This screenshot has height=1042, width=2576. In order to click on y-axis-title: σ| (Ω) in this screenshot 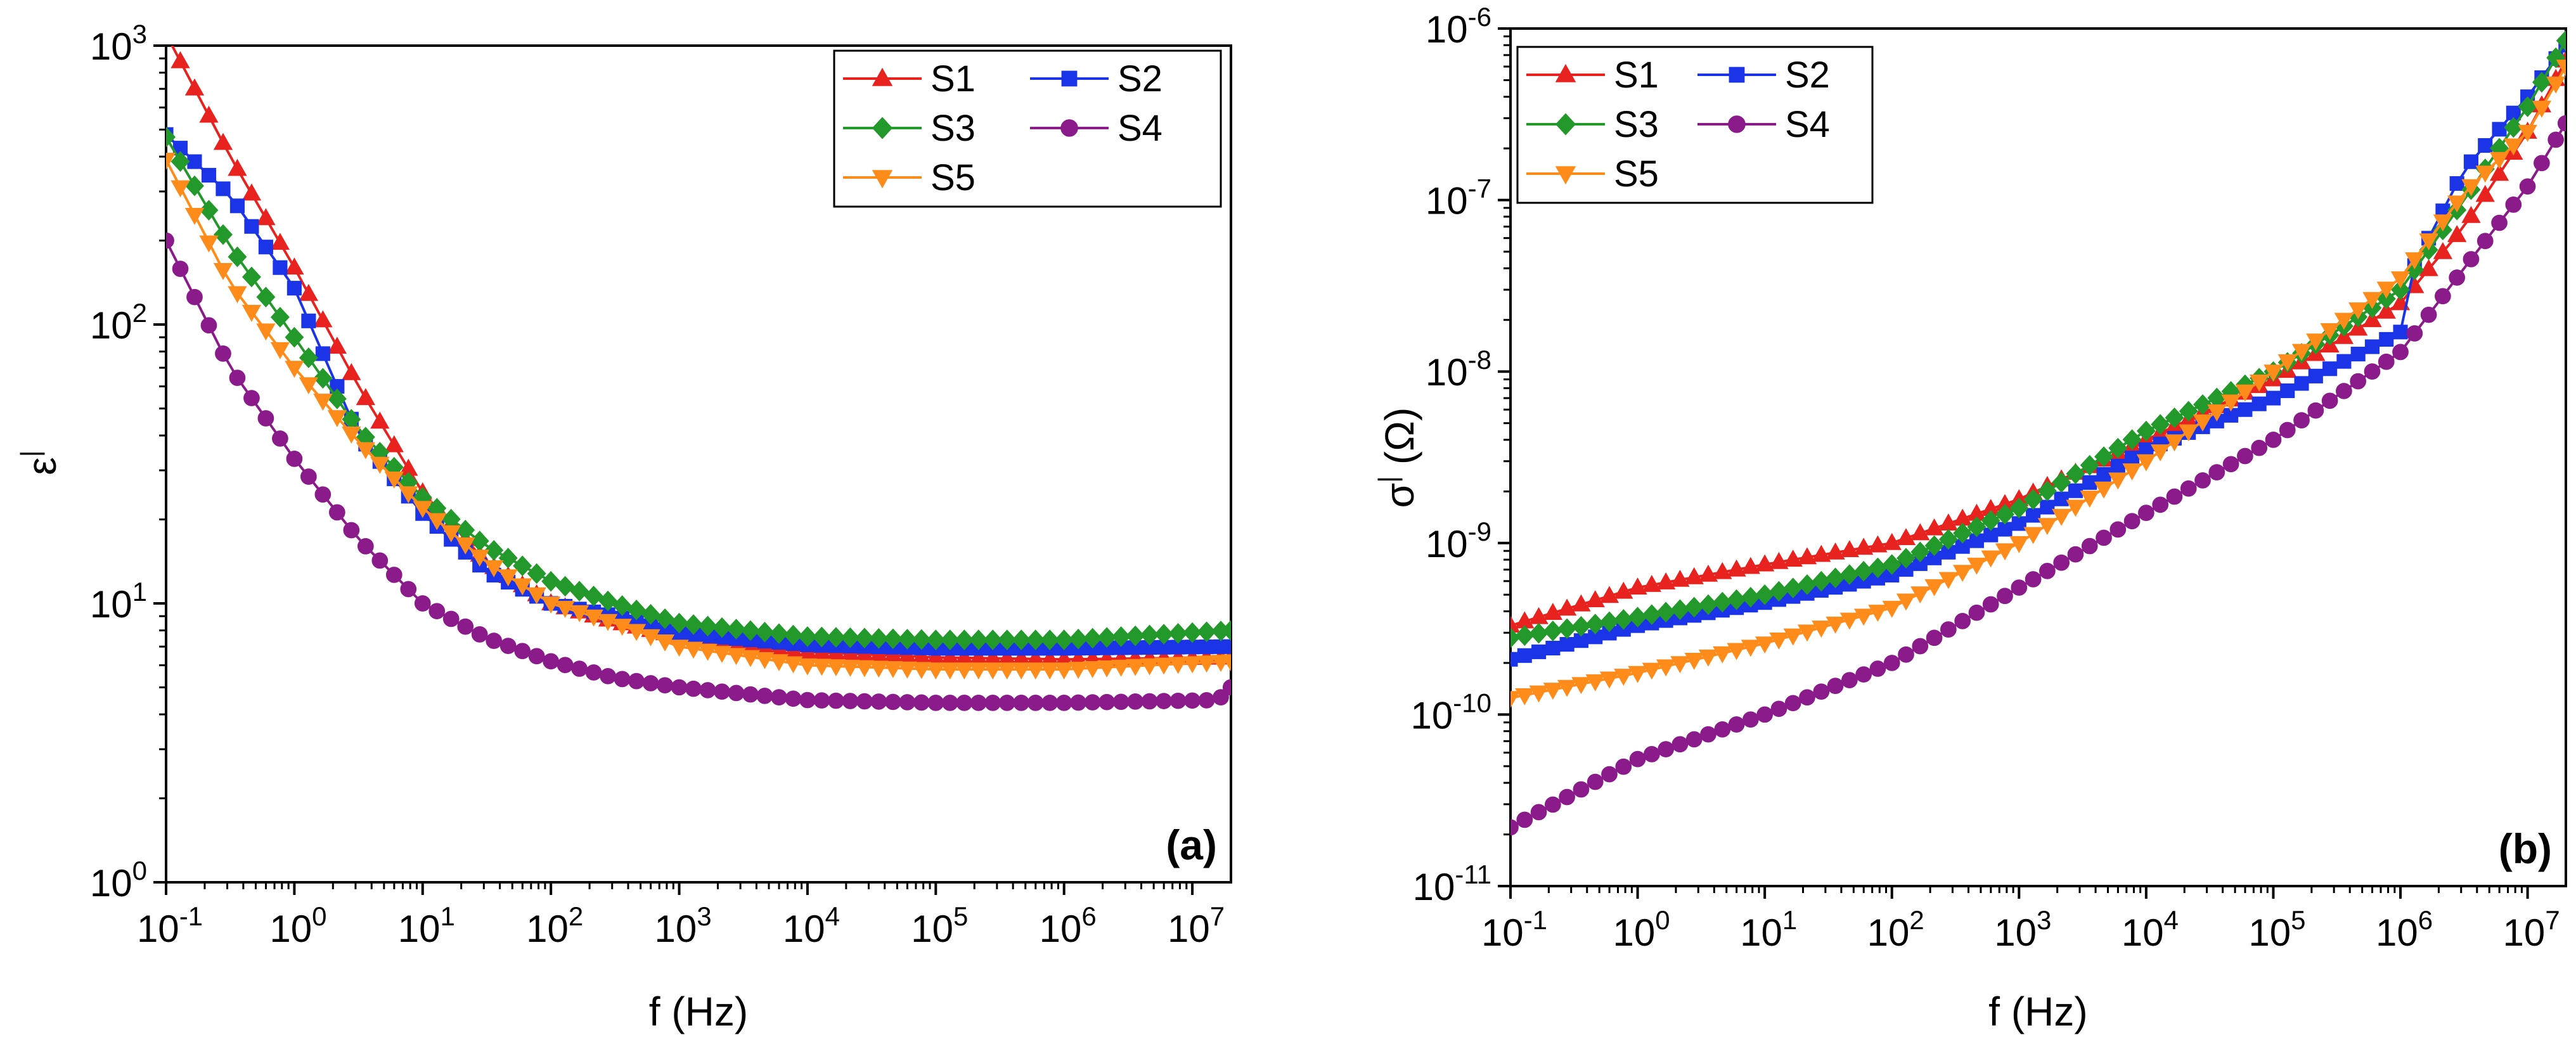, I will do `click(1398, 458)`.